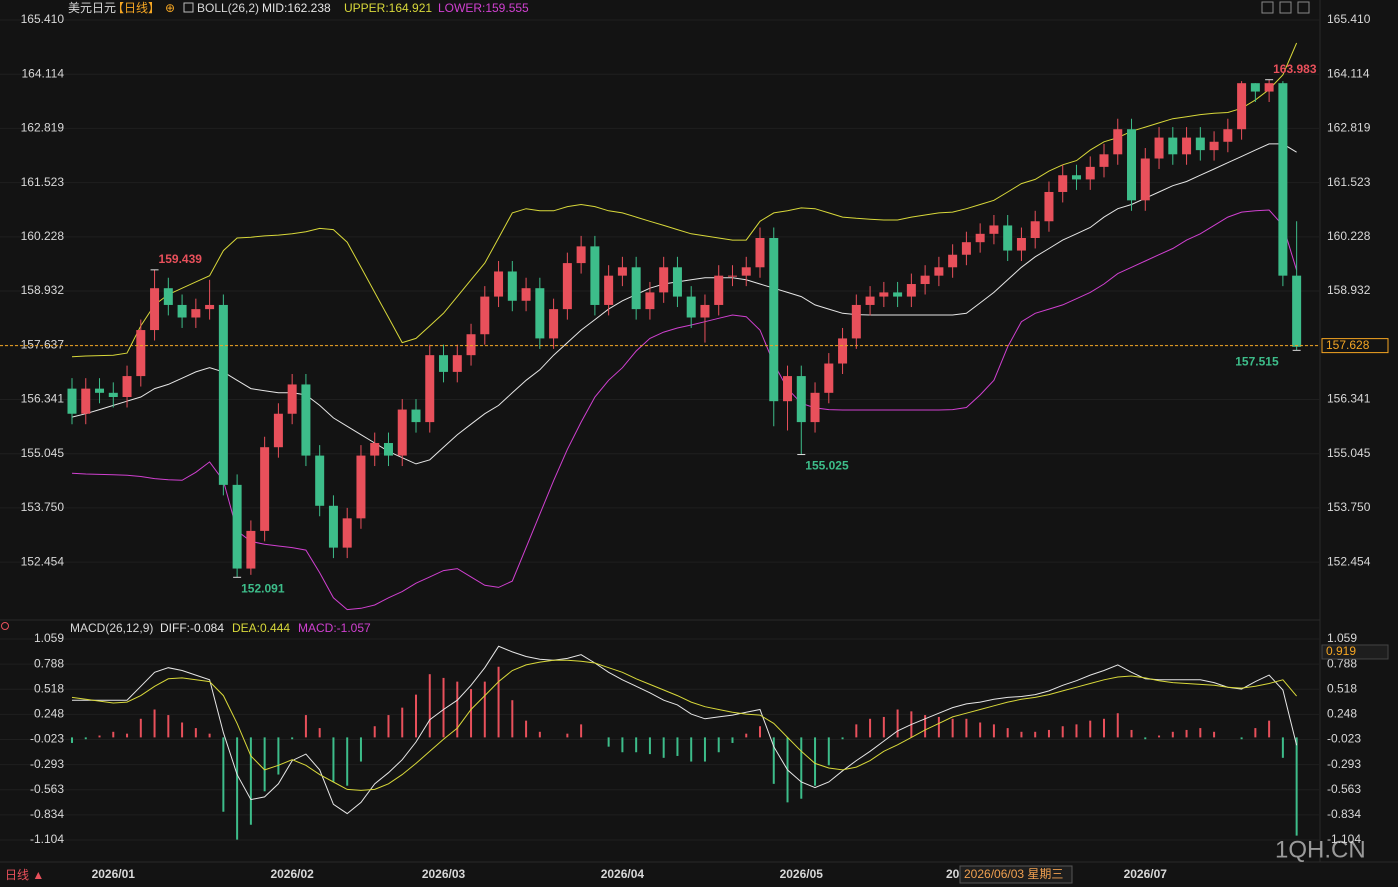  I want to click on y-tick-label-right: -0.563, so click(1344, 789).